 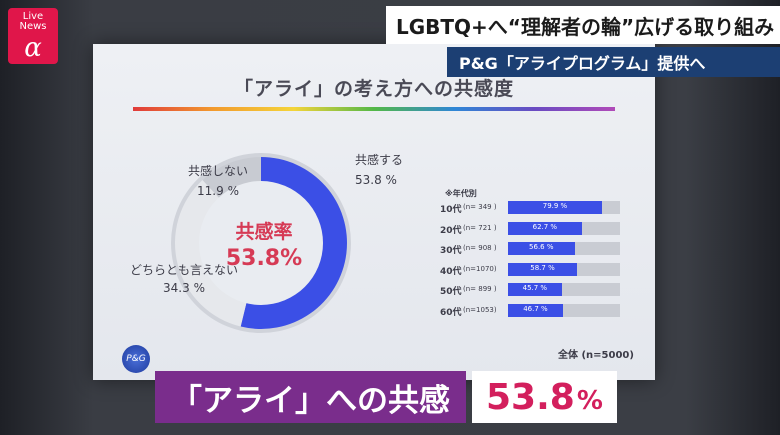 I want to click on lower-third-unit: %, so click(x=589, y=401).